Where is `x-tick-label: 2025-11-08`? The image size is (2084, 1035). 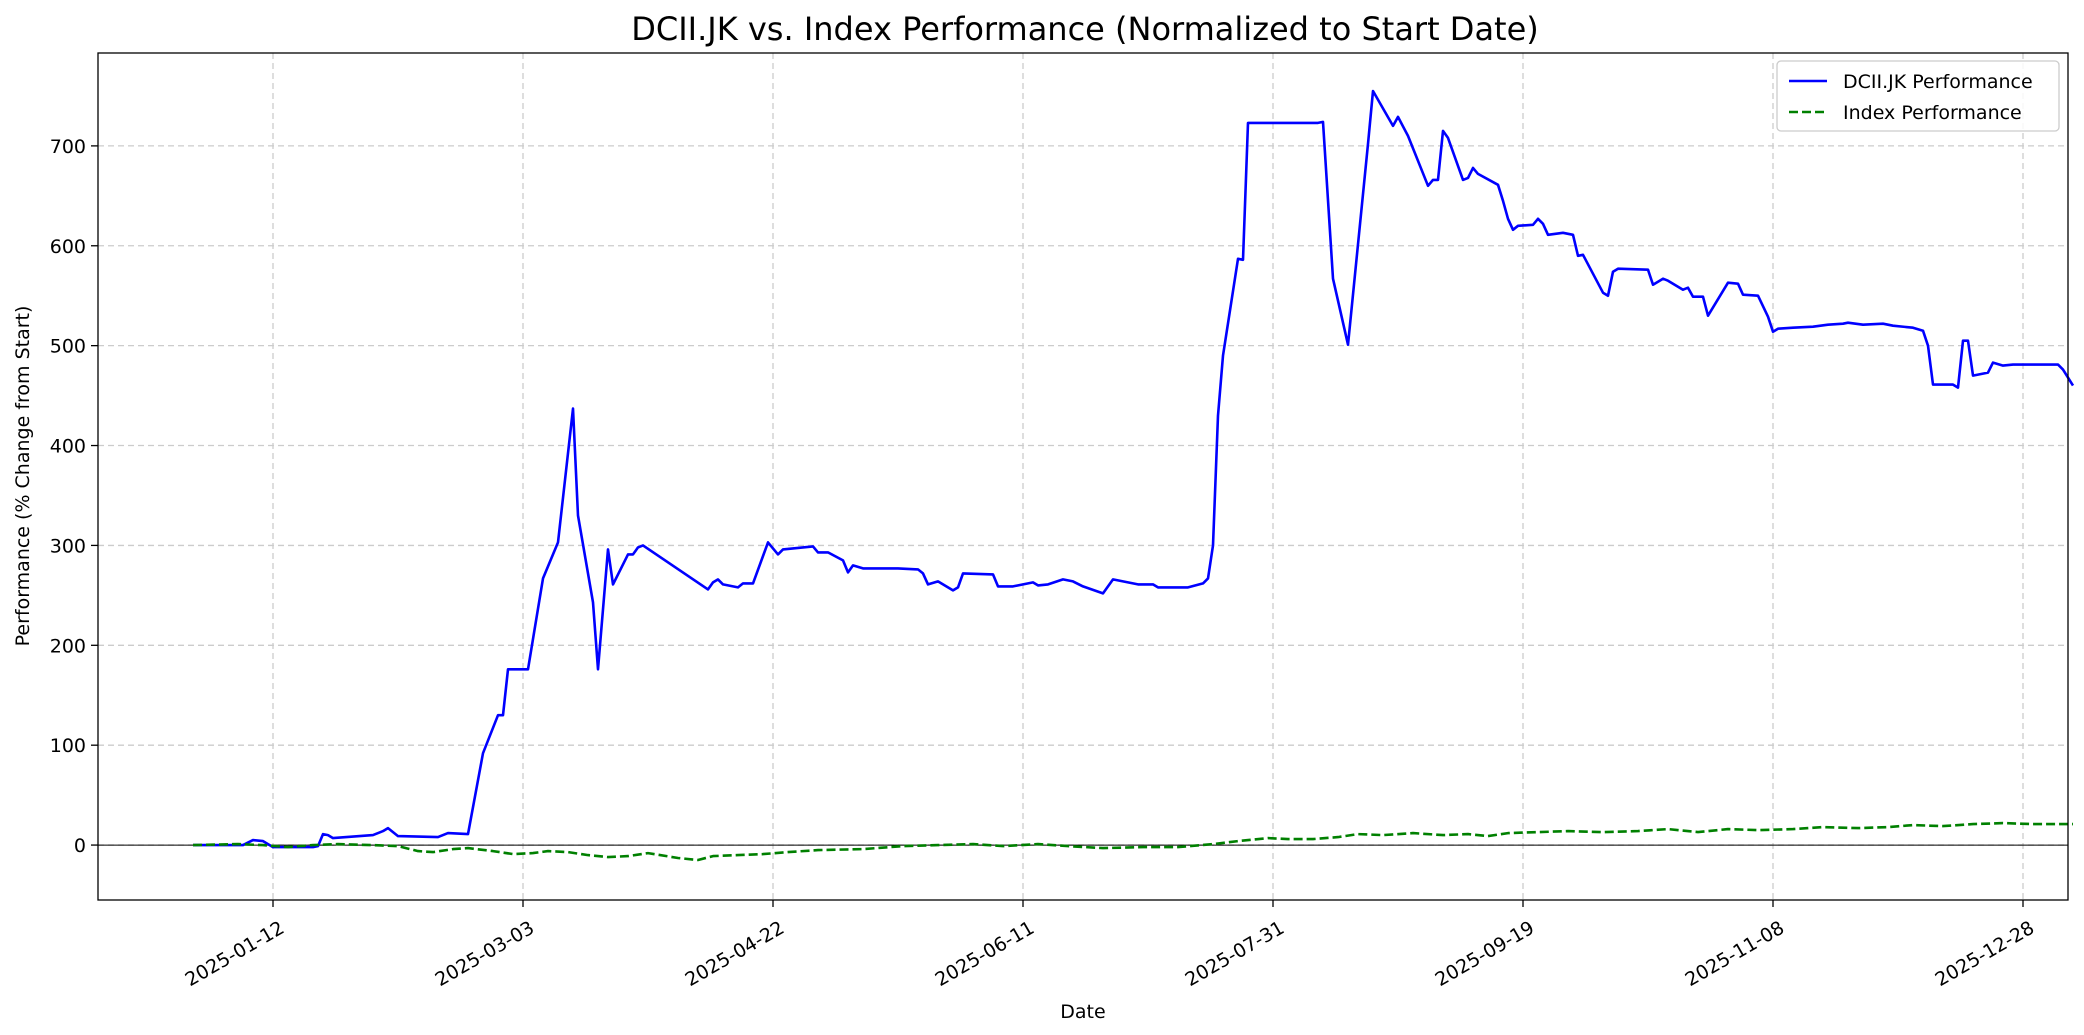 x-tick-label: 2025-11-08 is located at coordinates (1735, 954).